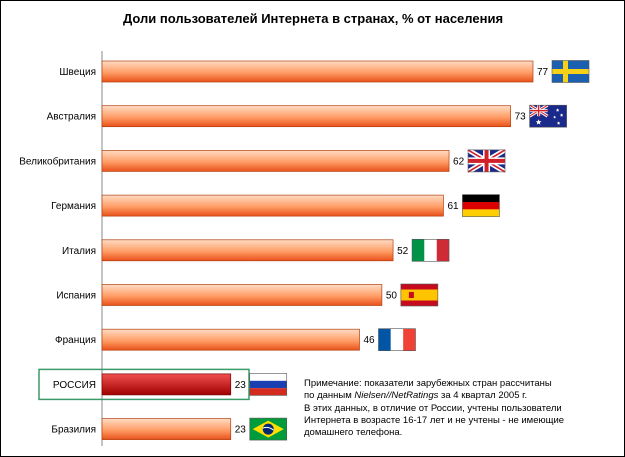 Image resolution: width=625 pixels, height=457 pixels. Describe the element at coordinates (268, 384) in the screenshot. I see `russia-flag` at that location.